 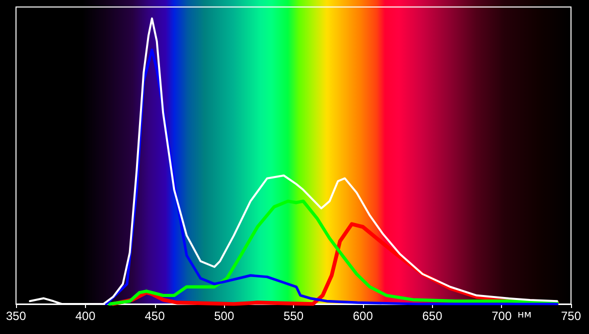 What do you see at coordinates (502, 316) in the screenshot?
I see `x-tick-label: 700` at bounding box center [502, 316].